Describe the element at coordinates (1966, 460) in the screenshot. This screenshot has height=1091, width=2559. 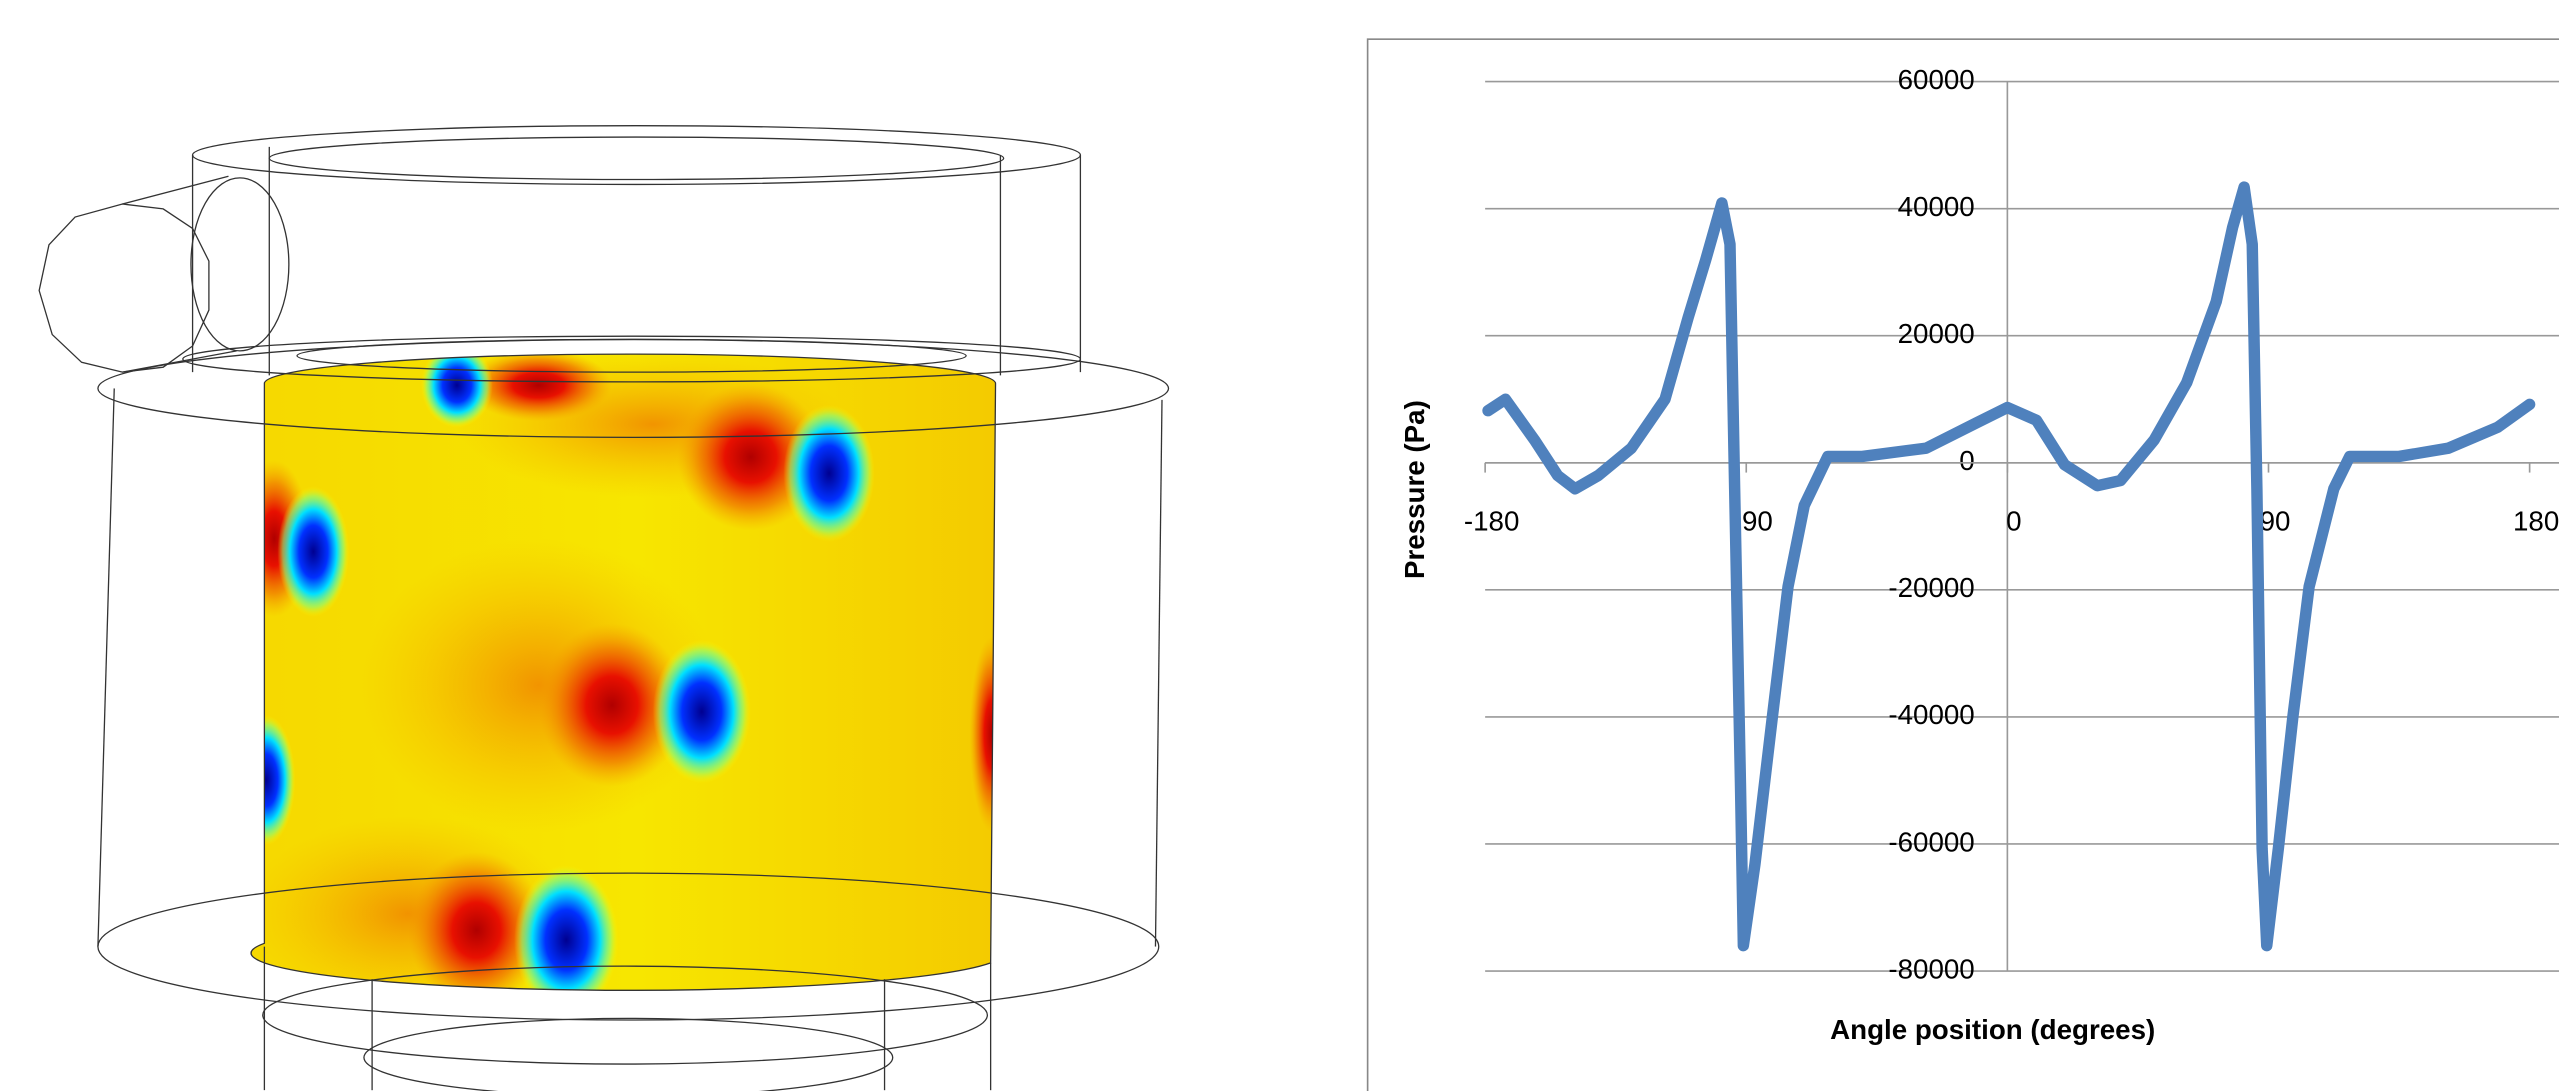
I see `y-tick-label: 0` at that location.